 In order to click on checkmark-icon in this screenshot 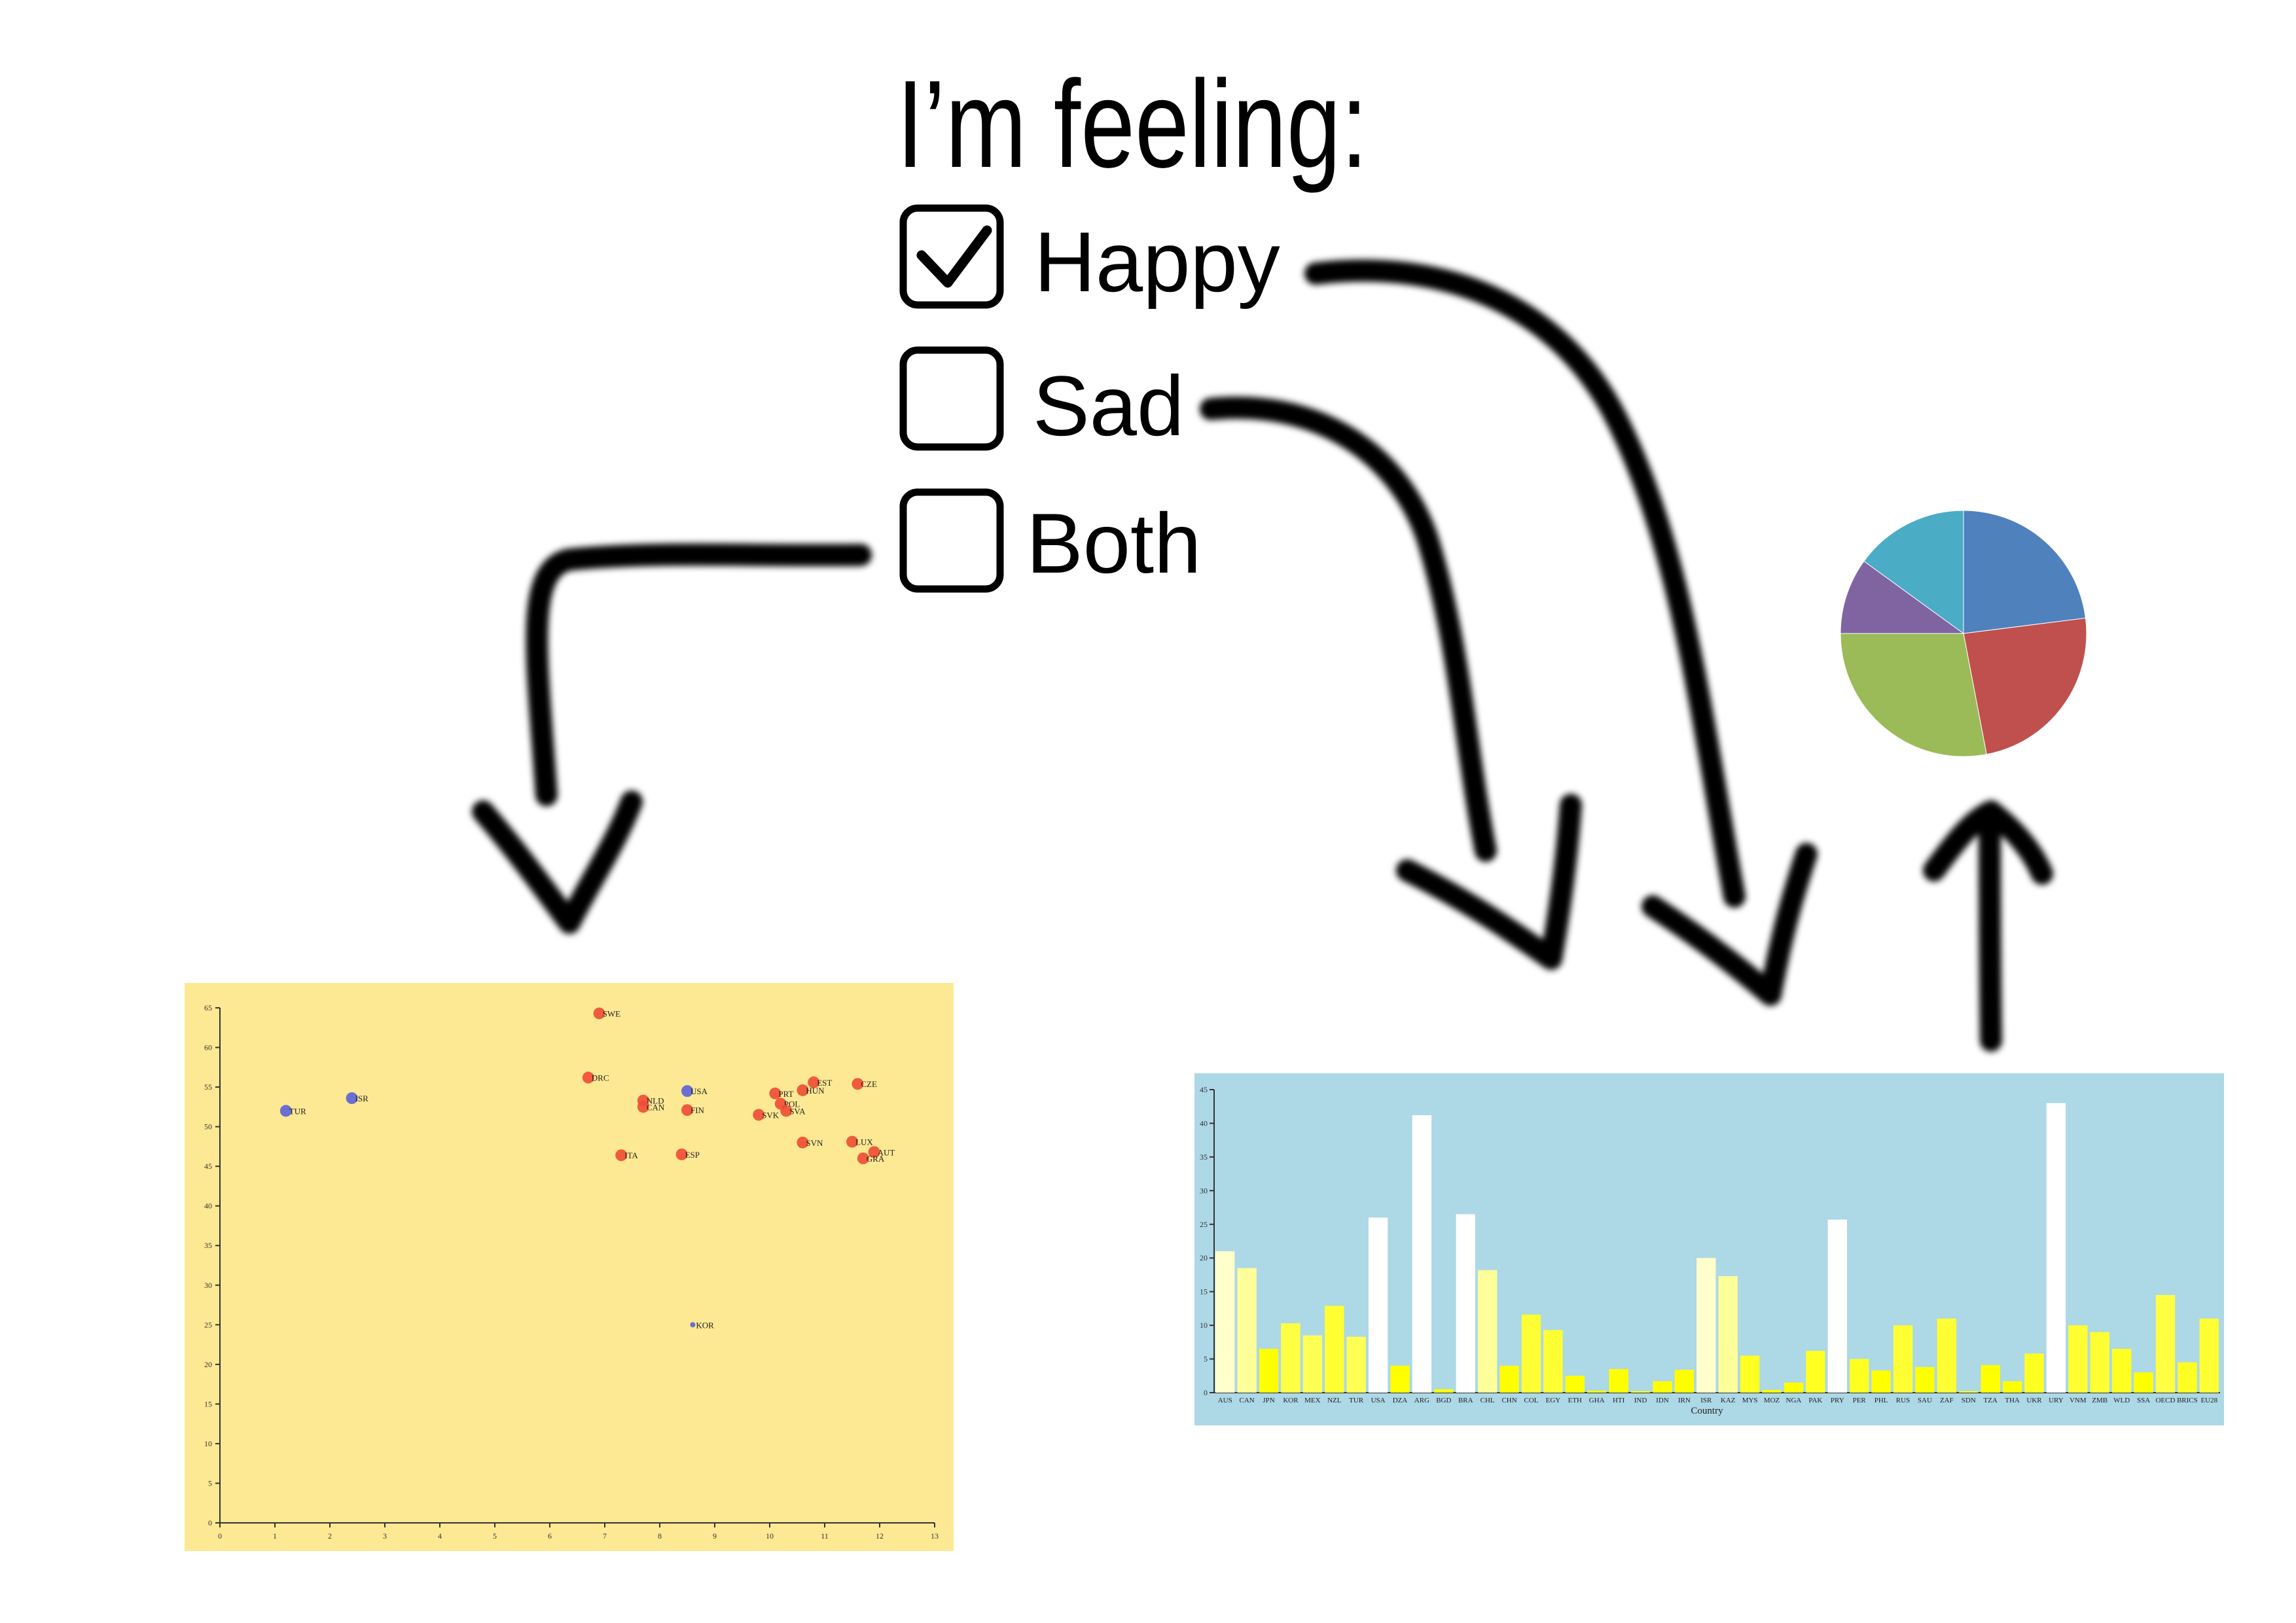, I will do `click(954, 256)`.